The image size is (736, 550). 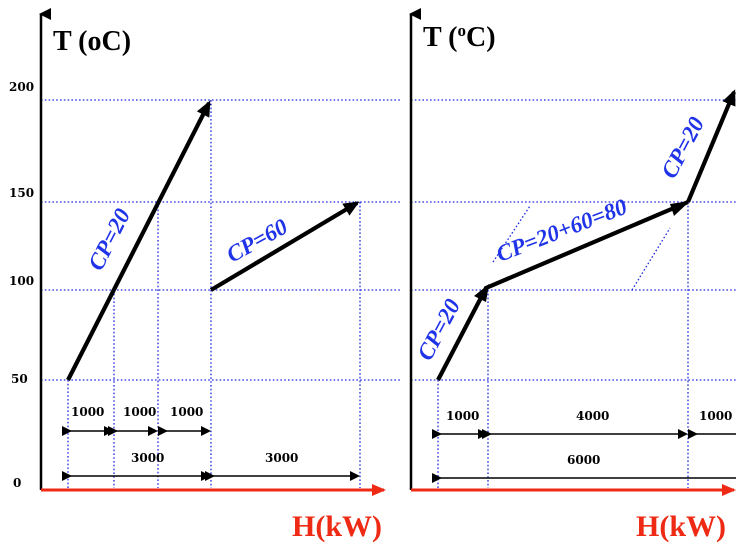 I want to click on left-dim-label-1: 1000, so click(x=87, y=412).